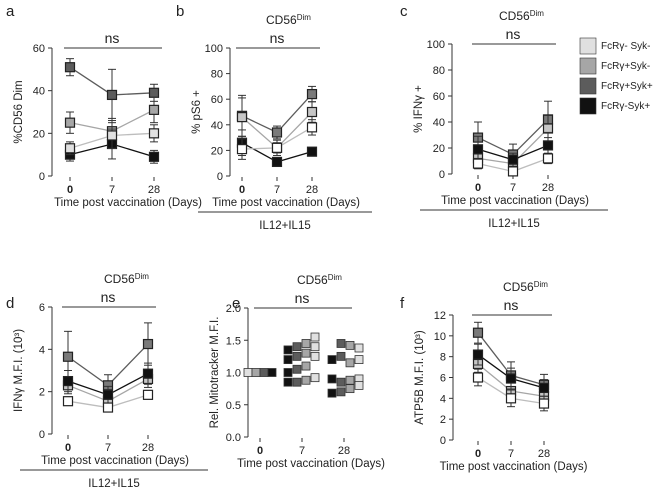 The height and width of the screenshot is (493, 657). What do you see at coordinates (404, 11) in the screenshot?
I see `panel-letter: c` at bounding box center [404, 11].